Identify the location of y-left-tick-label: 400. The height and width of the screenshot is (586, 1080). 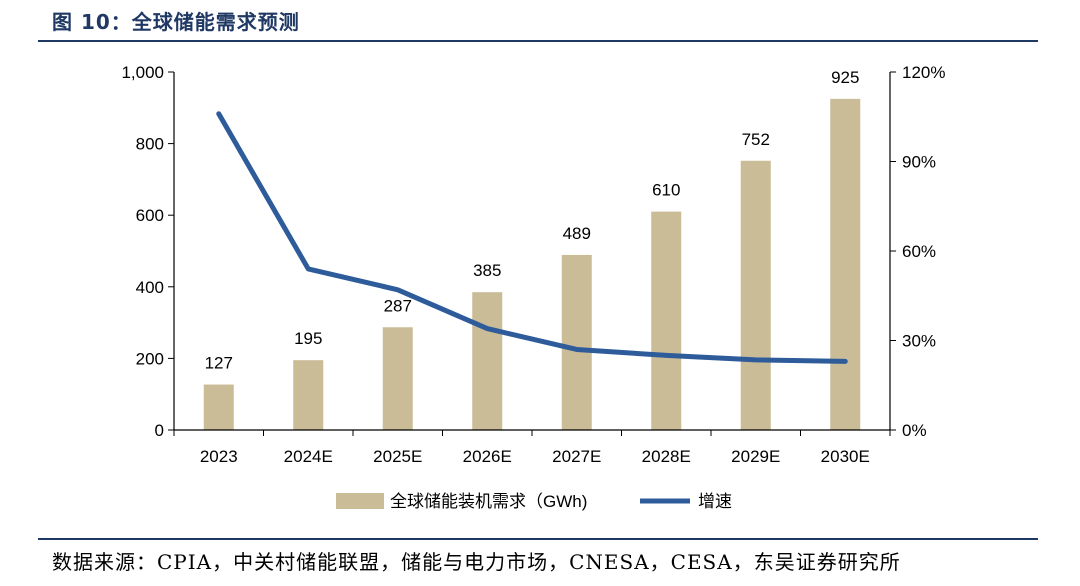
(150, 287).